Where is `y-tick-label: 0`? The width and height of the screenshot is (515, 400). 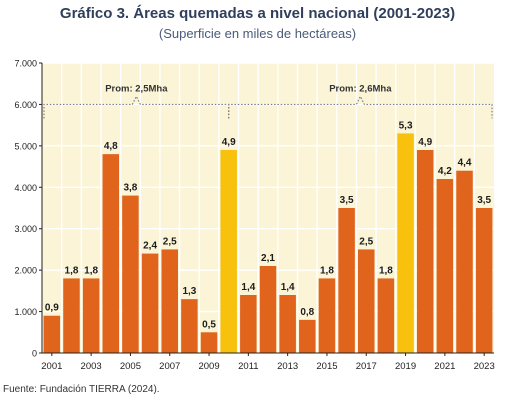 y-tick-label: 0 is located at coordinates (34, 354).